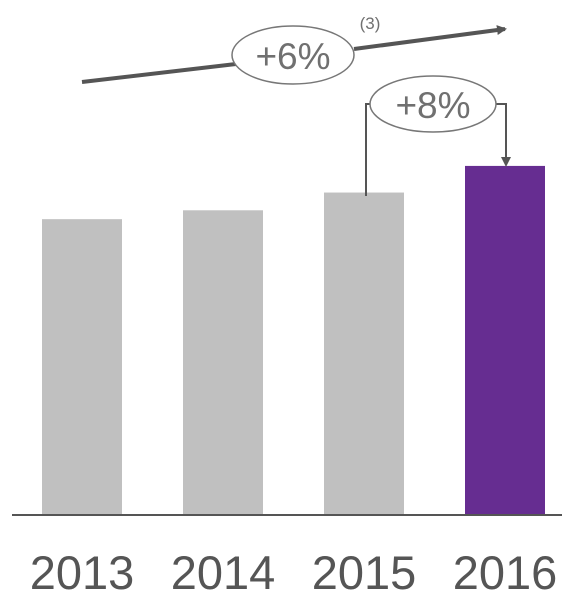 The height and width of the screenshot is (594, 562). I want to click on x-tick-label-2015: 2015, so click(364, 570).